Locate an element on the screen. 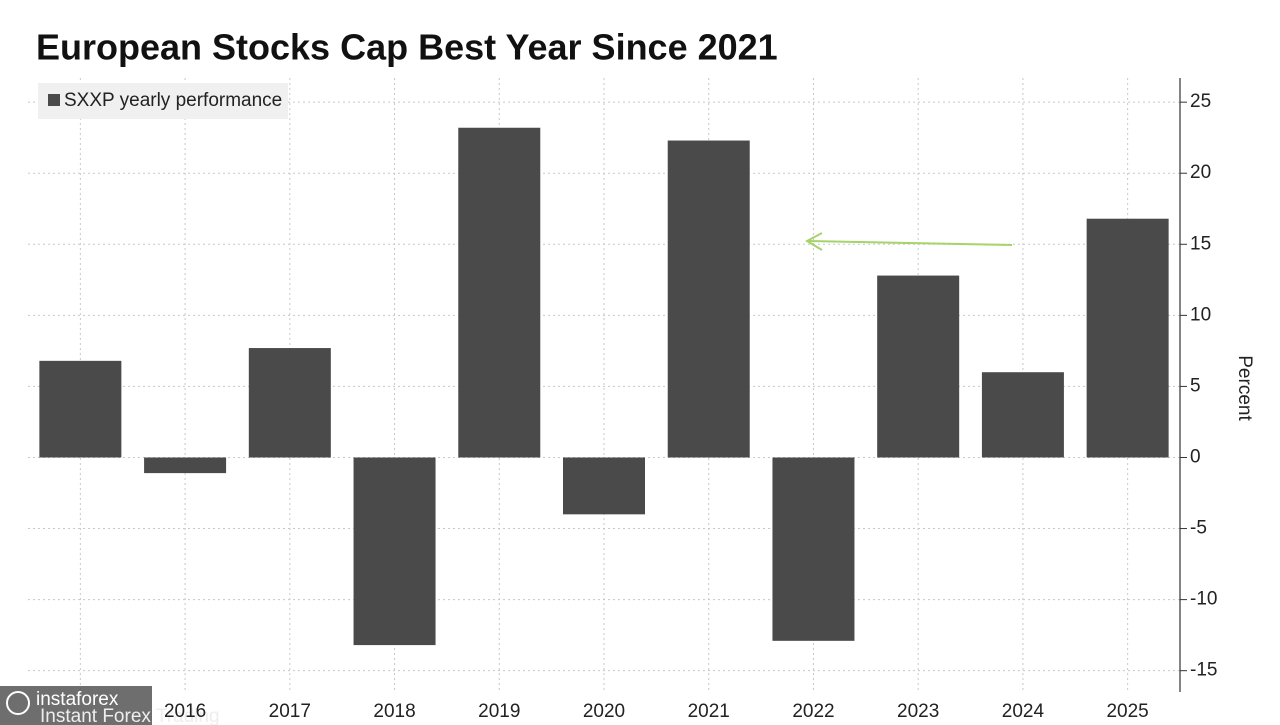 This screenshot has height=725, width=1280. legend-swatch is located at coordinates (54, 100).